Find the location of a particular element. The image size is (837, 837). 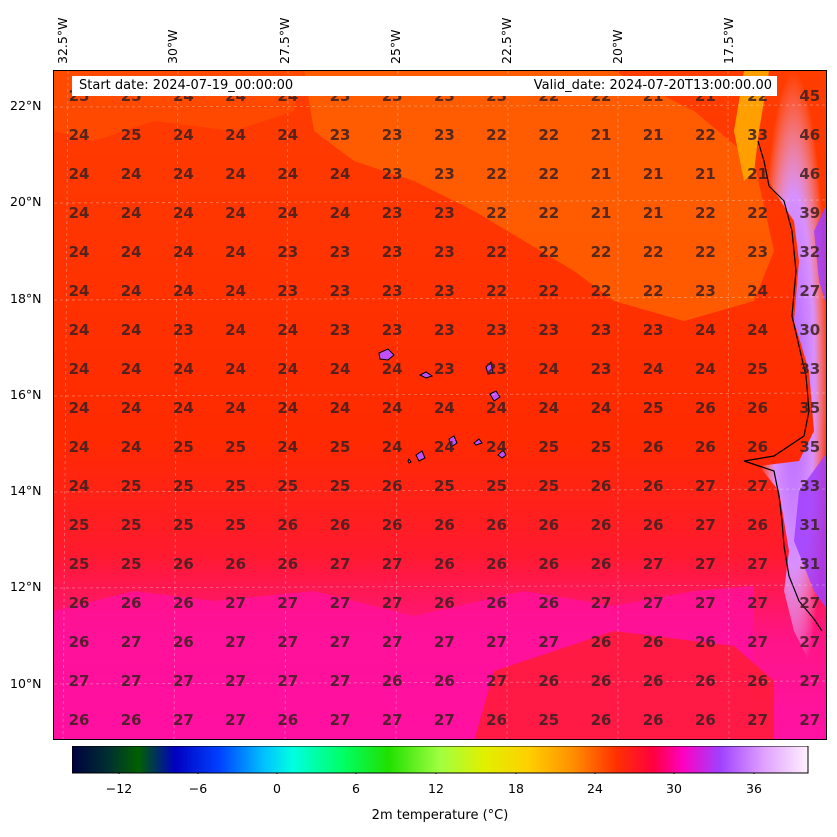

colorbar-tick: 0 is located at coordinates (277, 788).